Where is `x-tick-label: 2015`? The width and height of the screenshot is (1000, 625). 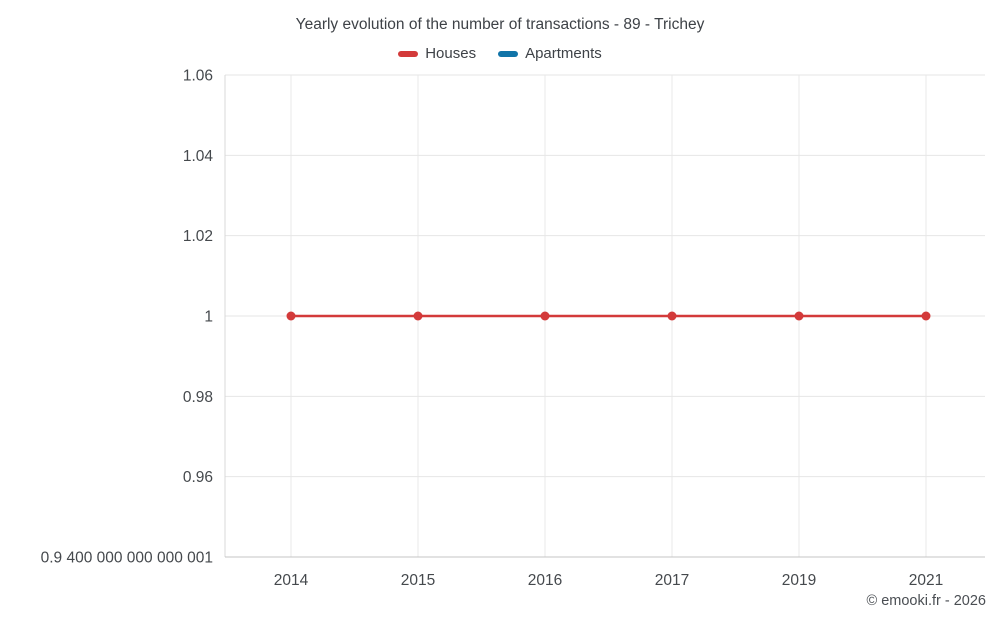 x-tick-label: 2015 is located at coordinates (418, 580).